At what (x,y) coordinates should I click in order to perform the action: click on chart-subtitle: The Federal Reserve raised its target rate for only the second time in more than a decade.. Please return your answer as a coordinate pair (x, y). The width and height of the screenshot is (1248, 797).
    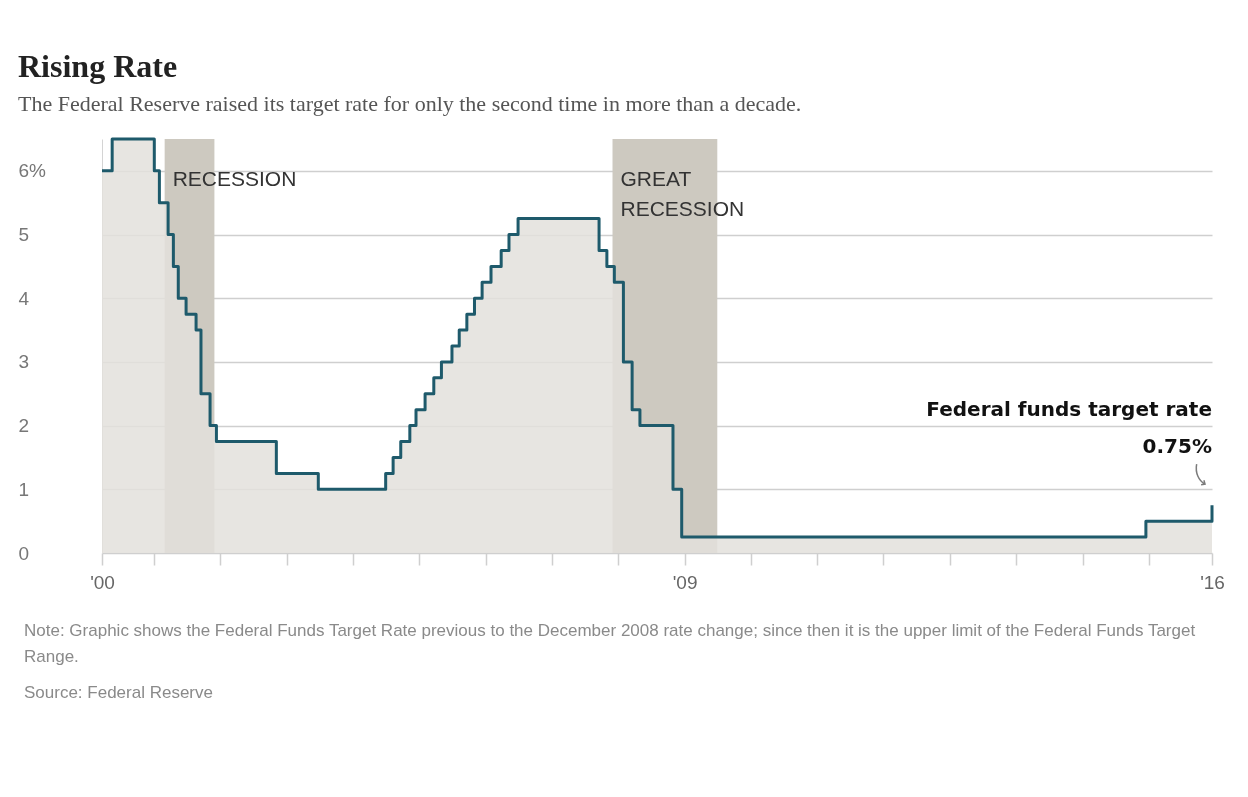
    Looking at the image, I should click on (410, 103).